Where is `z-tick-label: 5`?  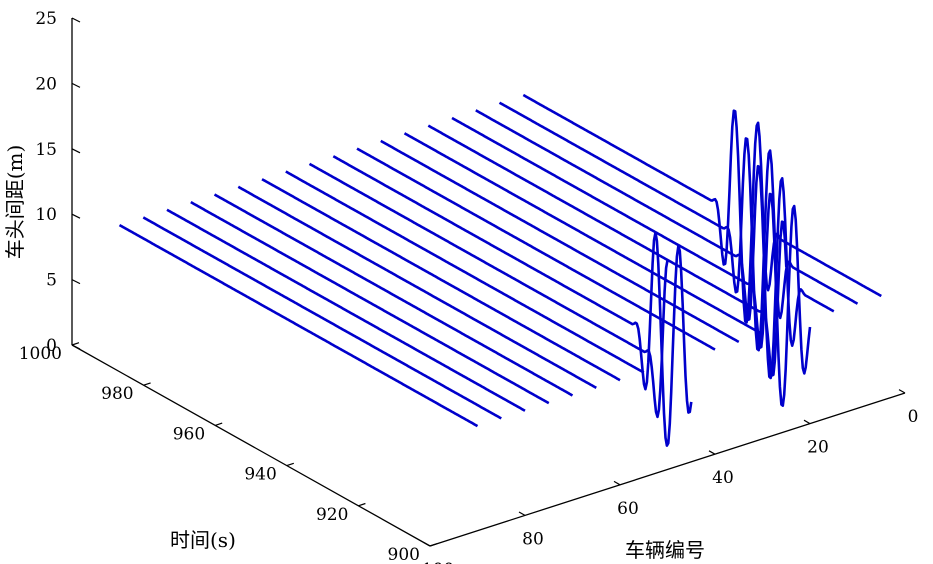
z-tick-label: 5 is located at coordinates (51, 281).